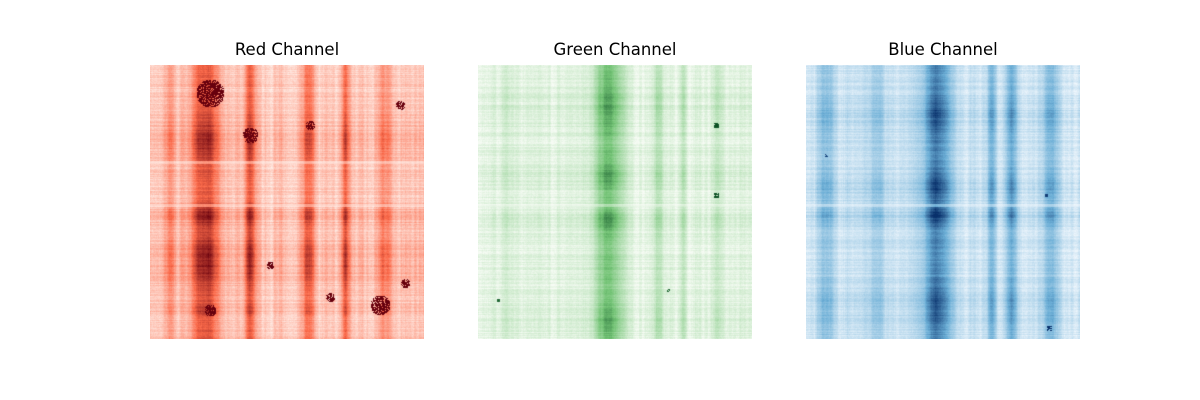  Describe the element at coordinates (943, 49) in the screenshot. I see `blue-channel-title: Blue Channel` at that location.